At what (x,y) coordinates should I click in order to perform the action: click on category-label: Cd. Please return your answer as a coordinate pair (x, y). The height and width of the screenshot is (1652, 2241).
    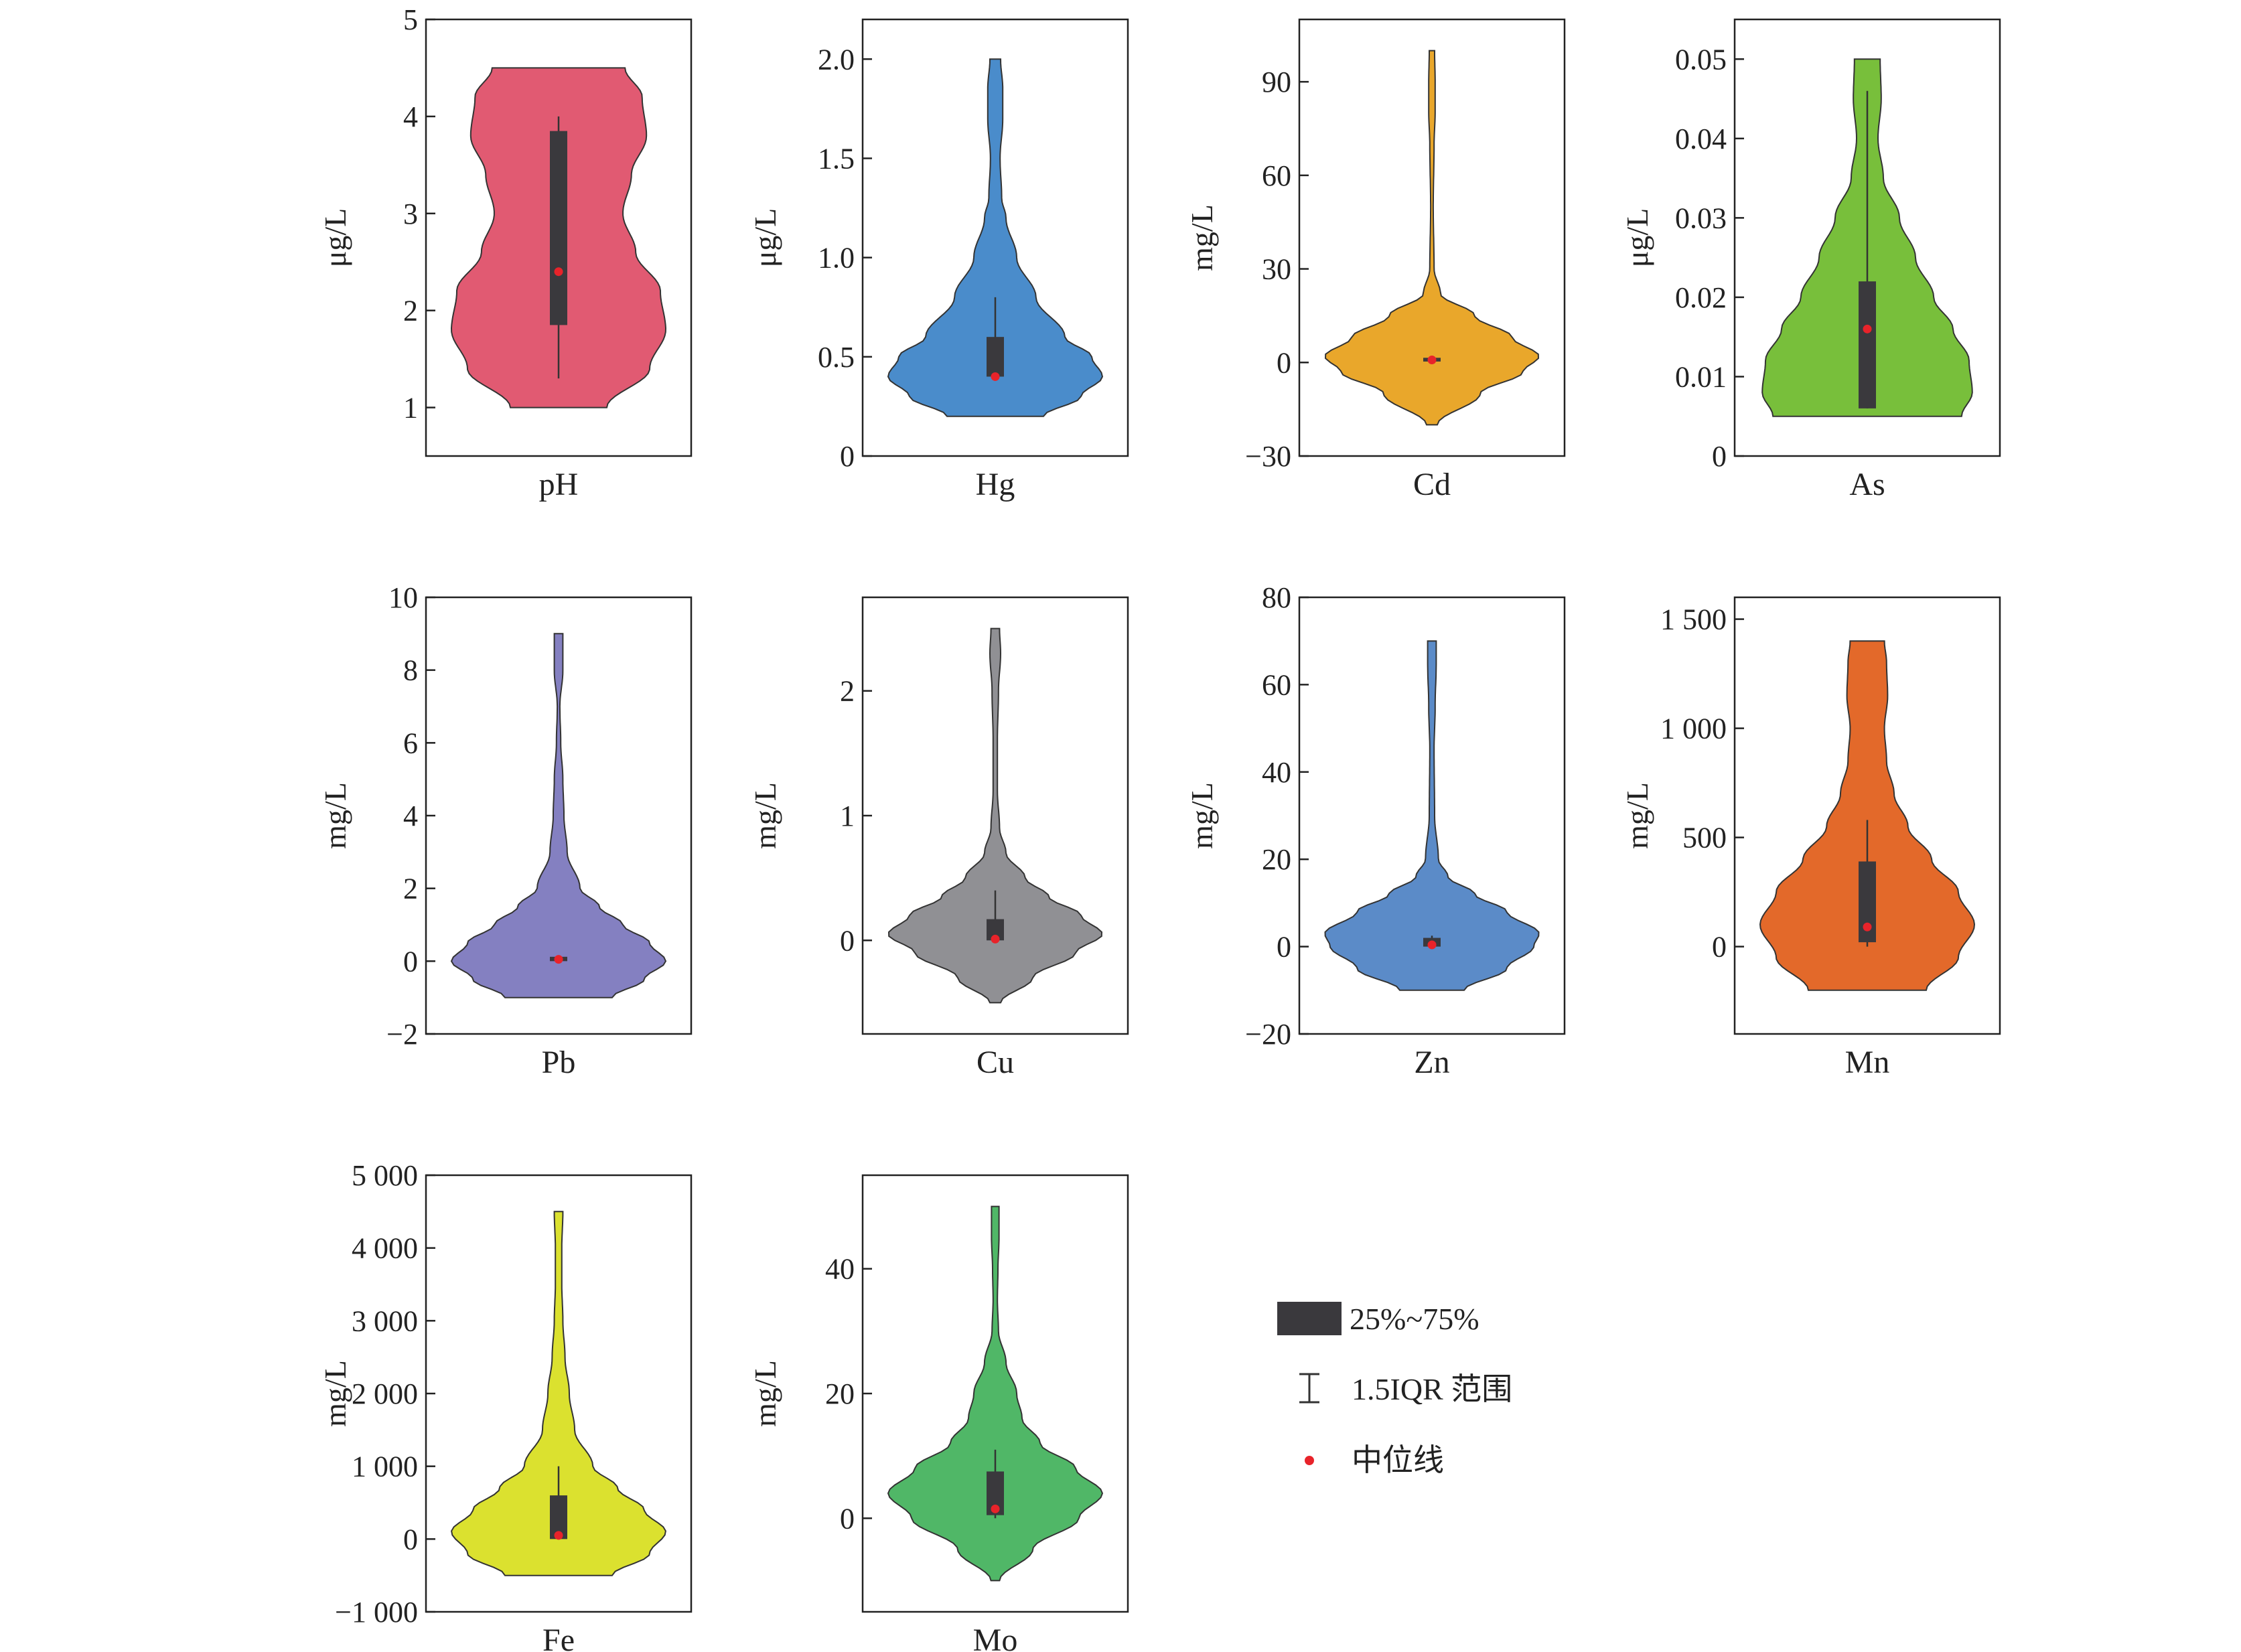
    Looking at the image, I should click on (1432, 484).